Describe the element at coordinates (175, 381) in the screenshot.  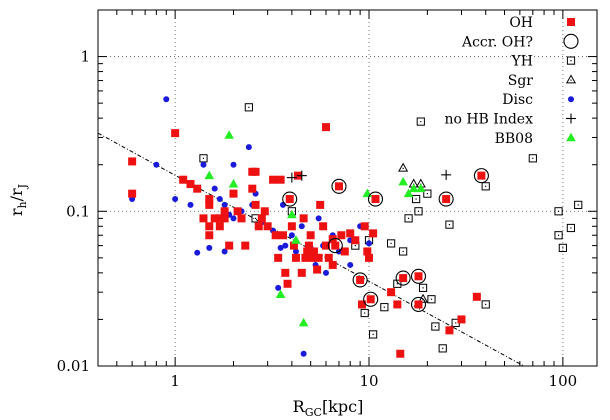
I see `x-tick-label: 1` at that location.